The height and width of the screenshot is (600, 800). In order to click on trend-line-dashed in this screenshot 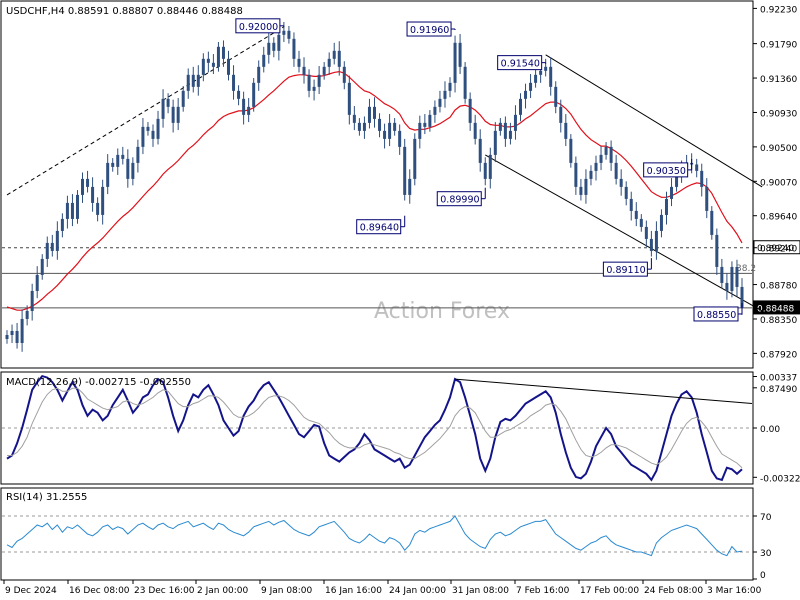, I will do `click(145, 111)`.